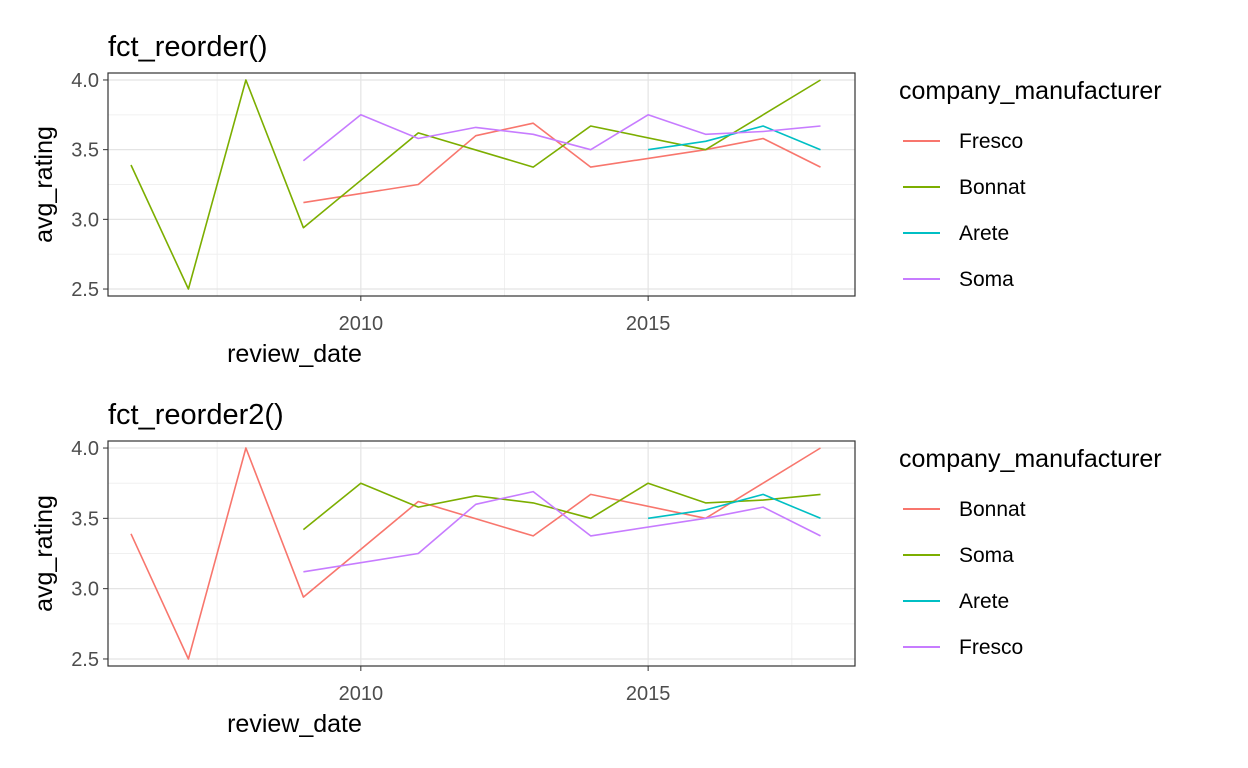 The width and height of the screenshot is (1248, 768). I want to click on chart-title: fct_reorder(), so click(188, 47).